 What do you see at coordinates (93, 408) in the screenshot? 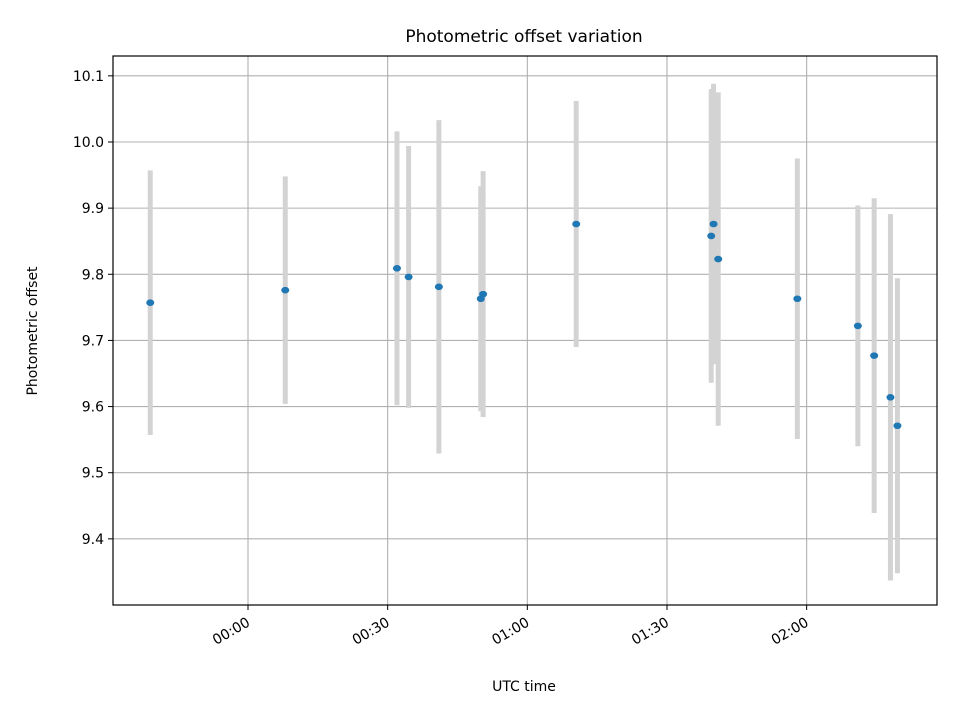
I see `y-tick-label: 9.6` at bounding box center [93, 408].